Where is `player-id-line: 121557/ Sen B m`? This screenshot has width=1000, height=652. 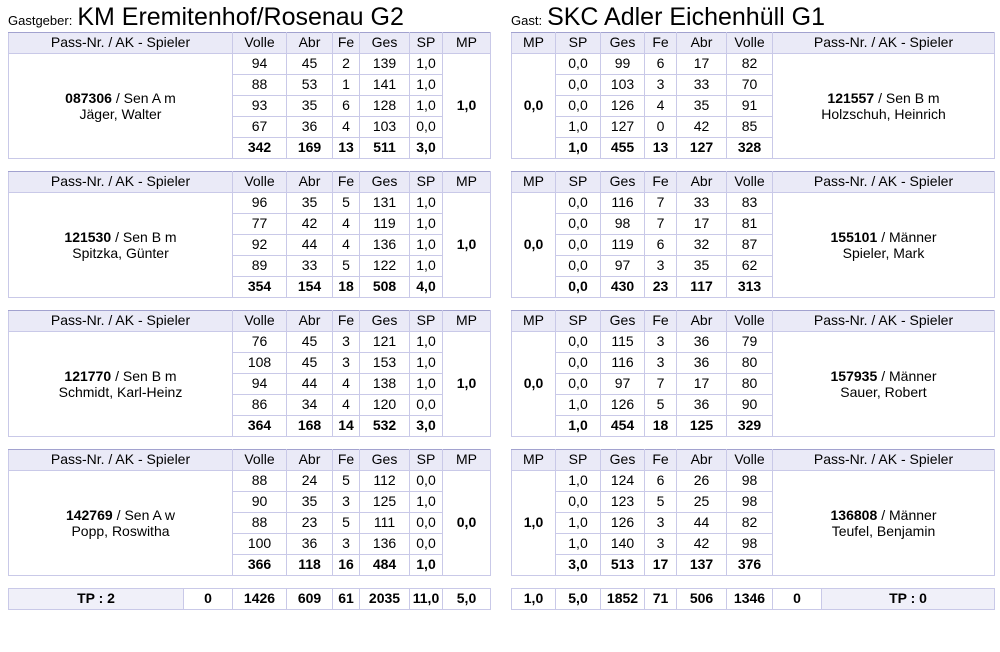
player-id-line: 121557/ Sen B m is located at coordinates (884, 98).